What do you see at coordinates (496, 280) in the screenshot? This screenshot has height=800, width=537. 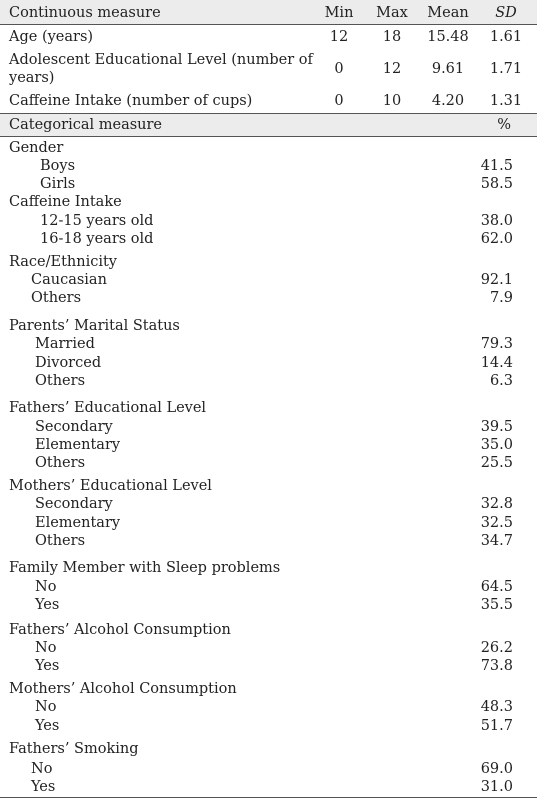 I see `item-percent: 92.1` at bounding box center [496, 280].